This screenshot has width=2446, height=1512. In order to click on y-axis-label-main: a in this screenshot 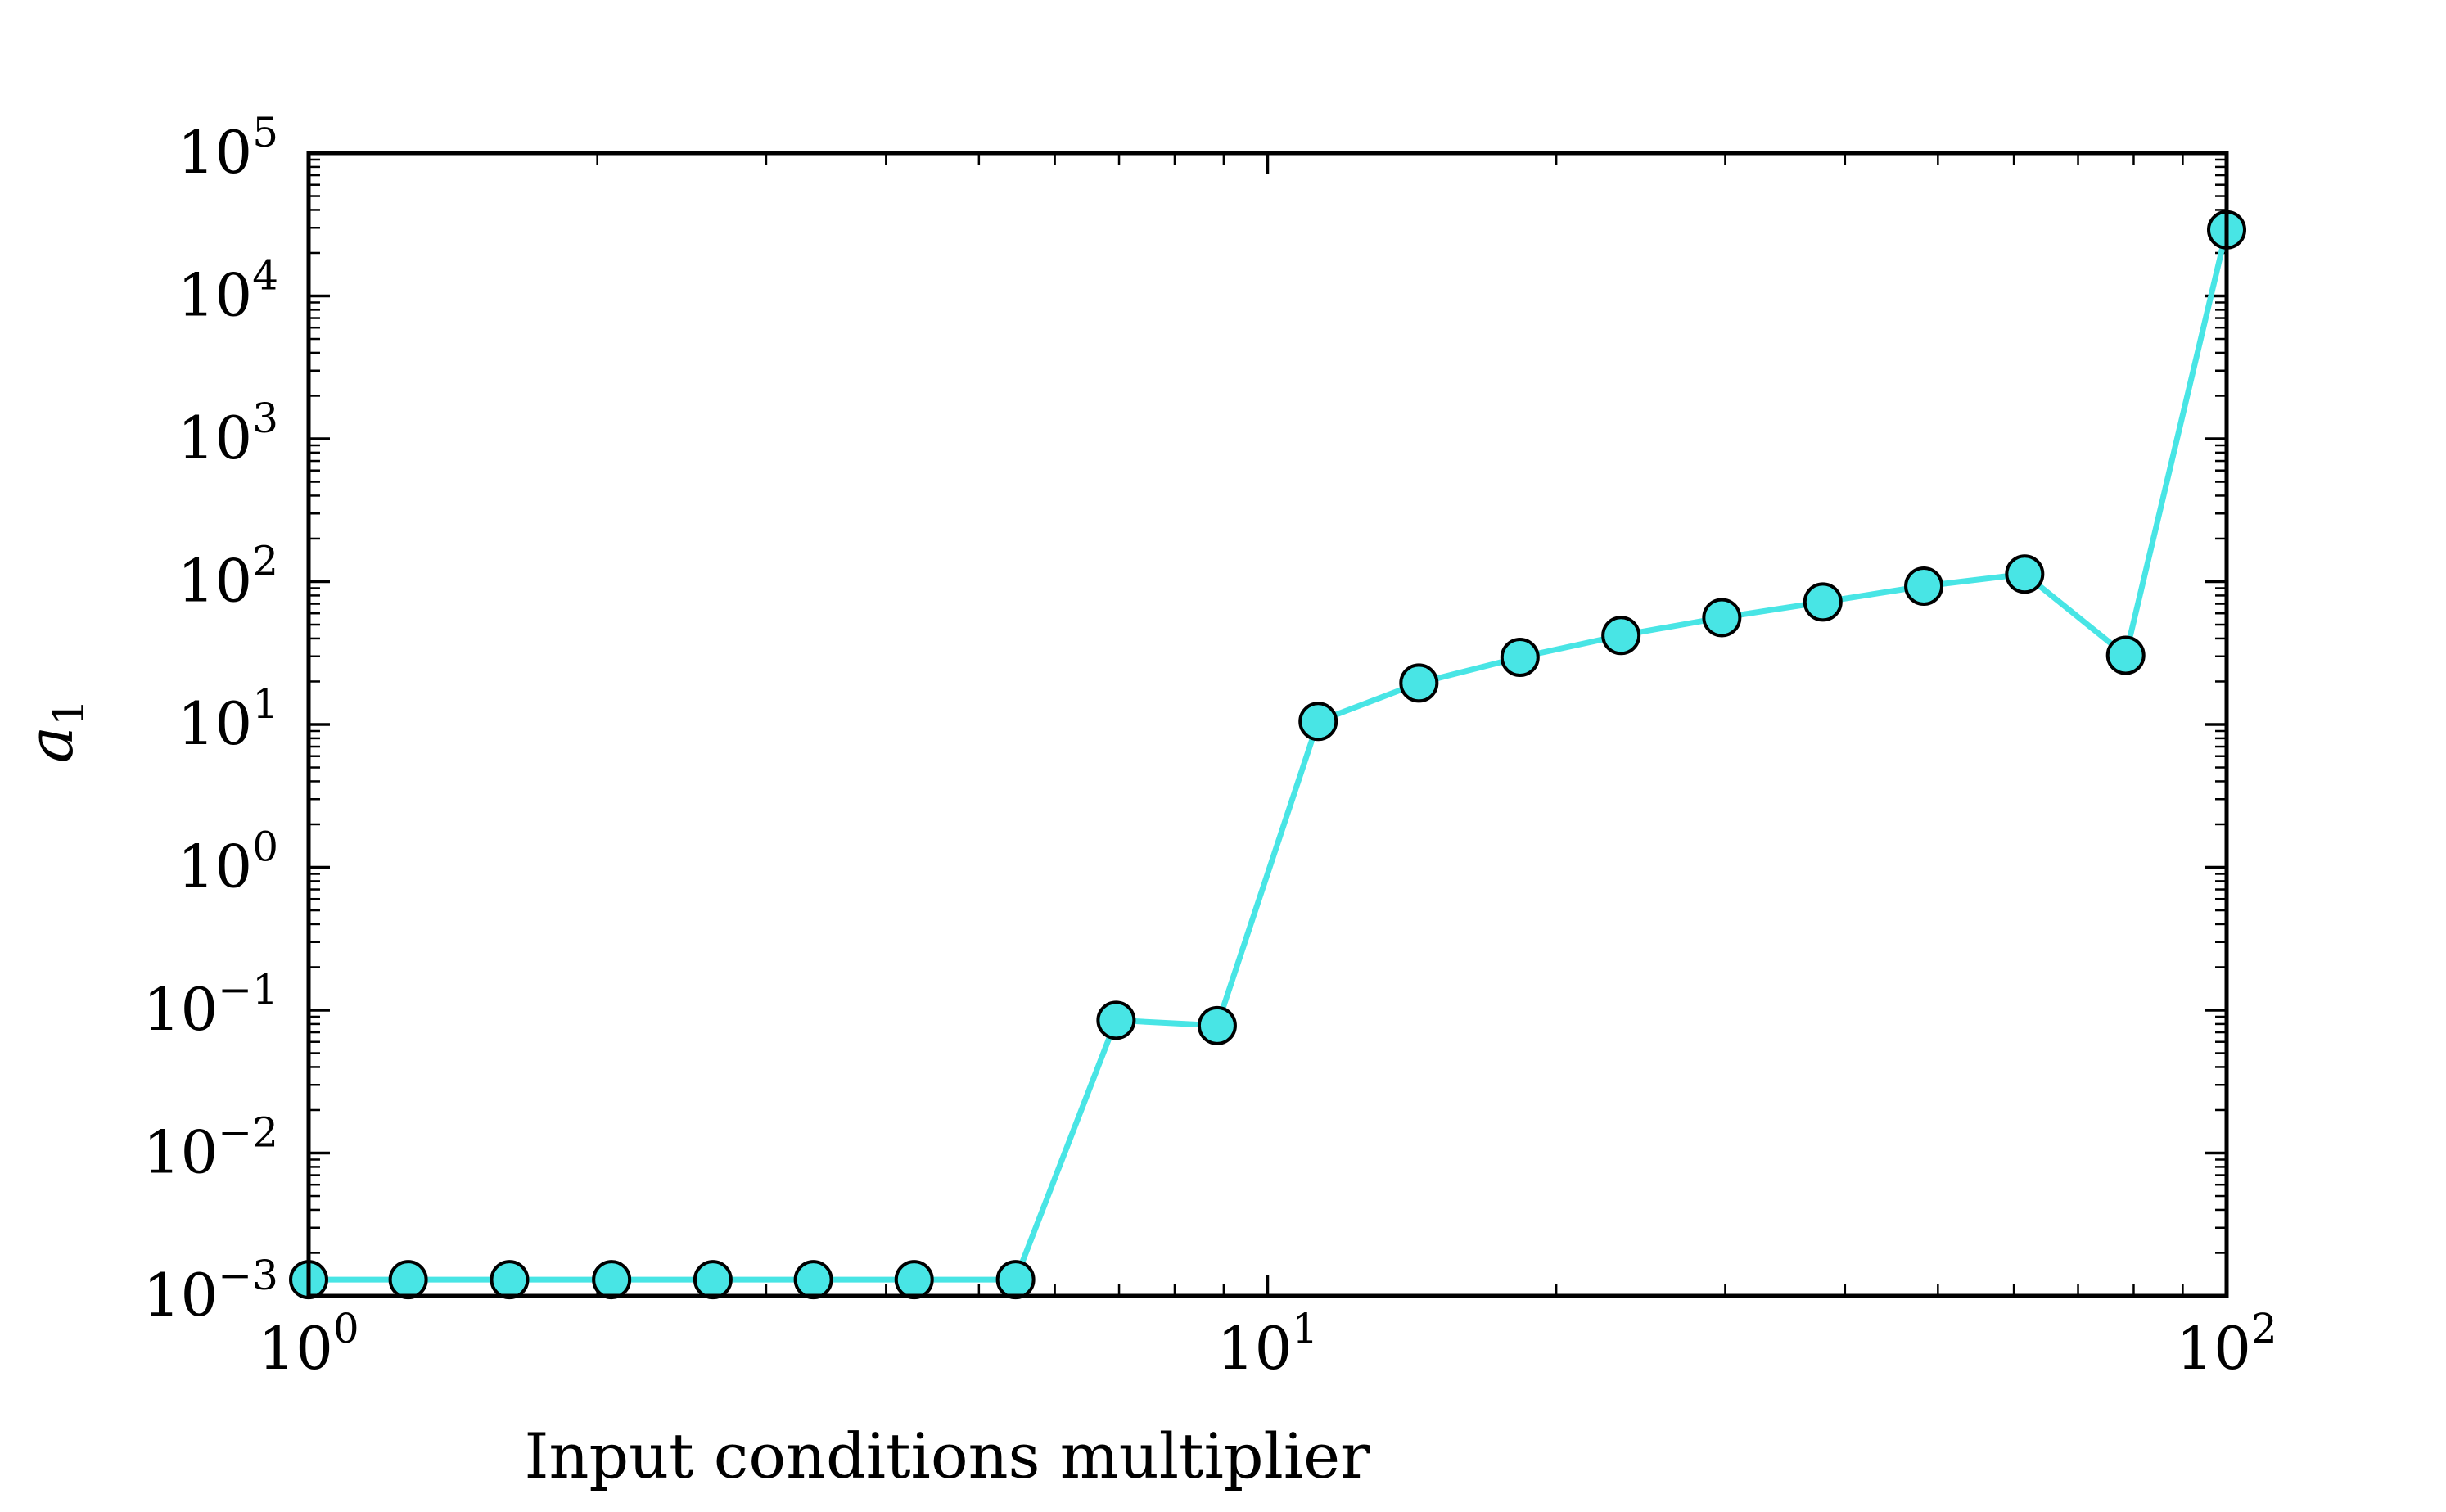, I will do `click(50, 744)`.